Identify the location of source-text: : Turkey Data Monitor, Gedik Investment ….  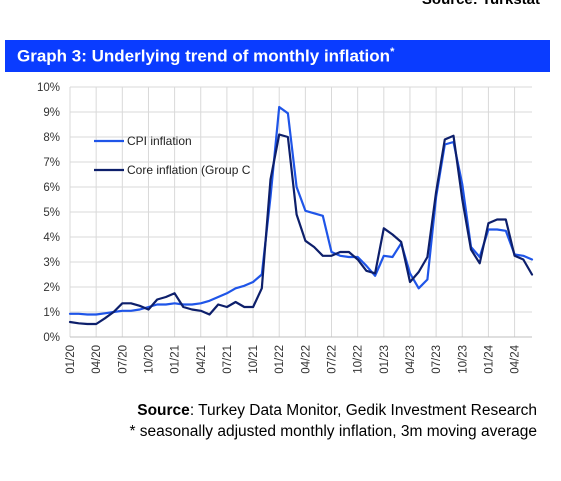
(363, 410).